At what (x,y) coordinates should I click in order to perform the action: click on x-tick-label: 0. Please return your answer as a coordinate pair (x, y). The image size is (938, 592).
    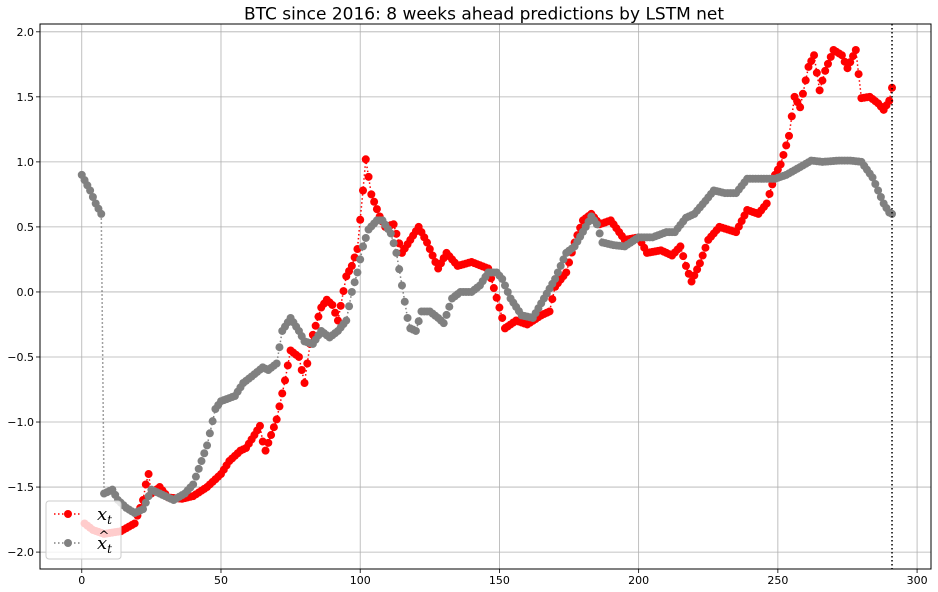
    Looking at the image, I should click on (81, 580).